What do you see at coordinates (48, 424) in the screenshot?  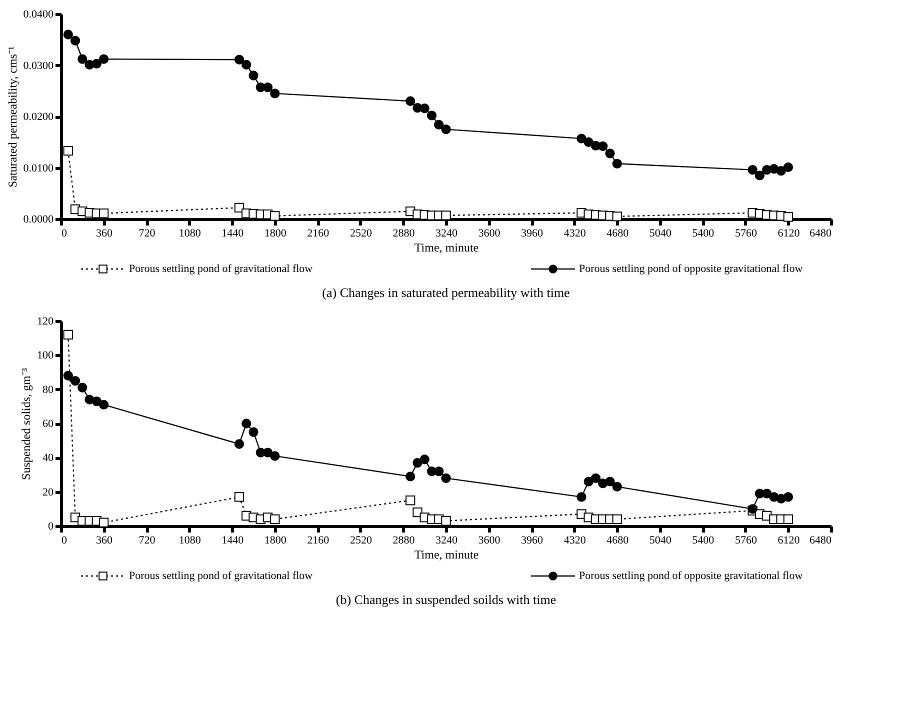 I see `y-tick-label: 60` at bounding box center [48, 424].